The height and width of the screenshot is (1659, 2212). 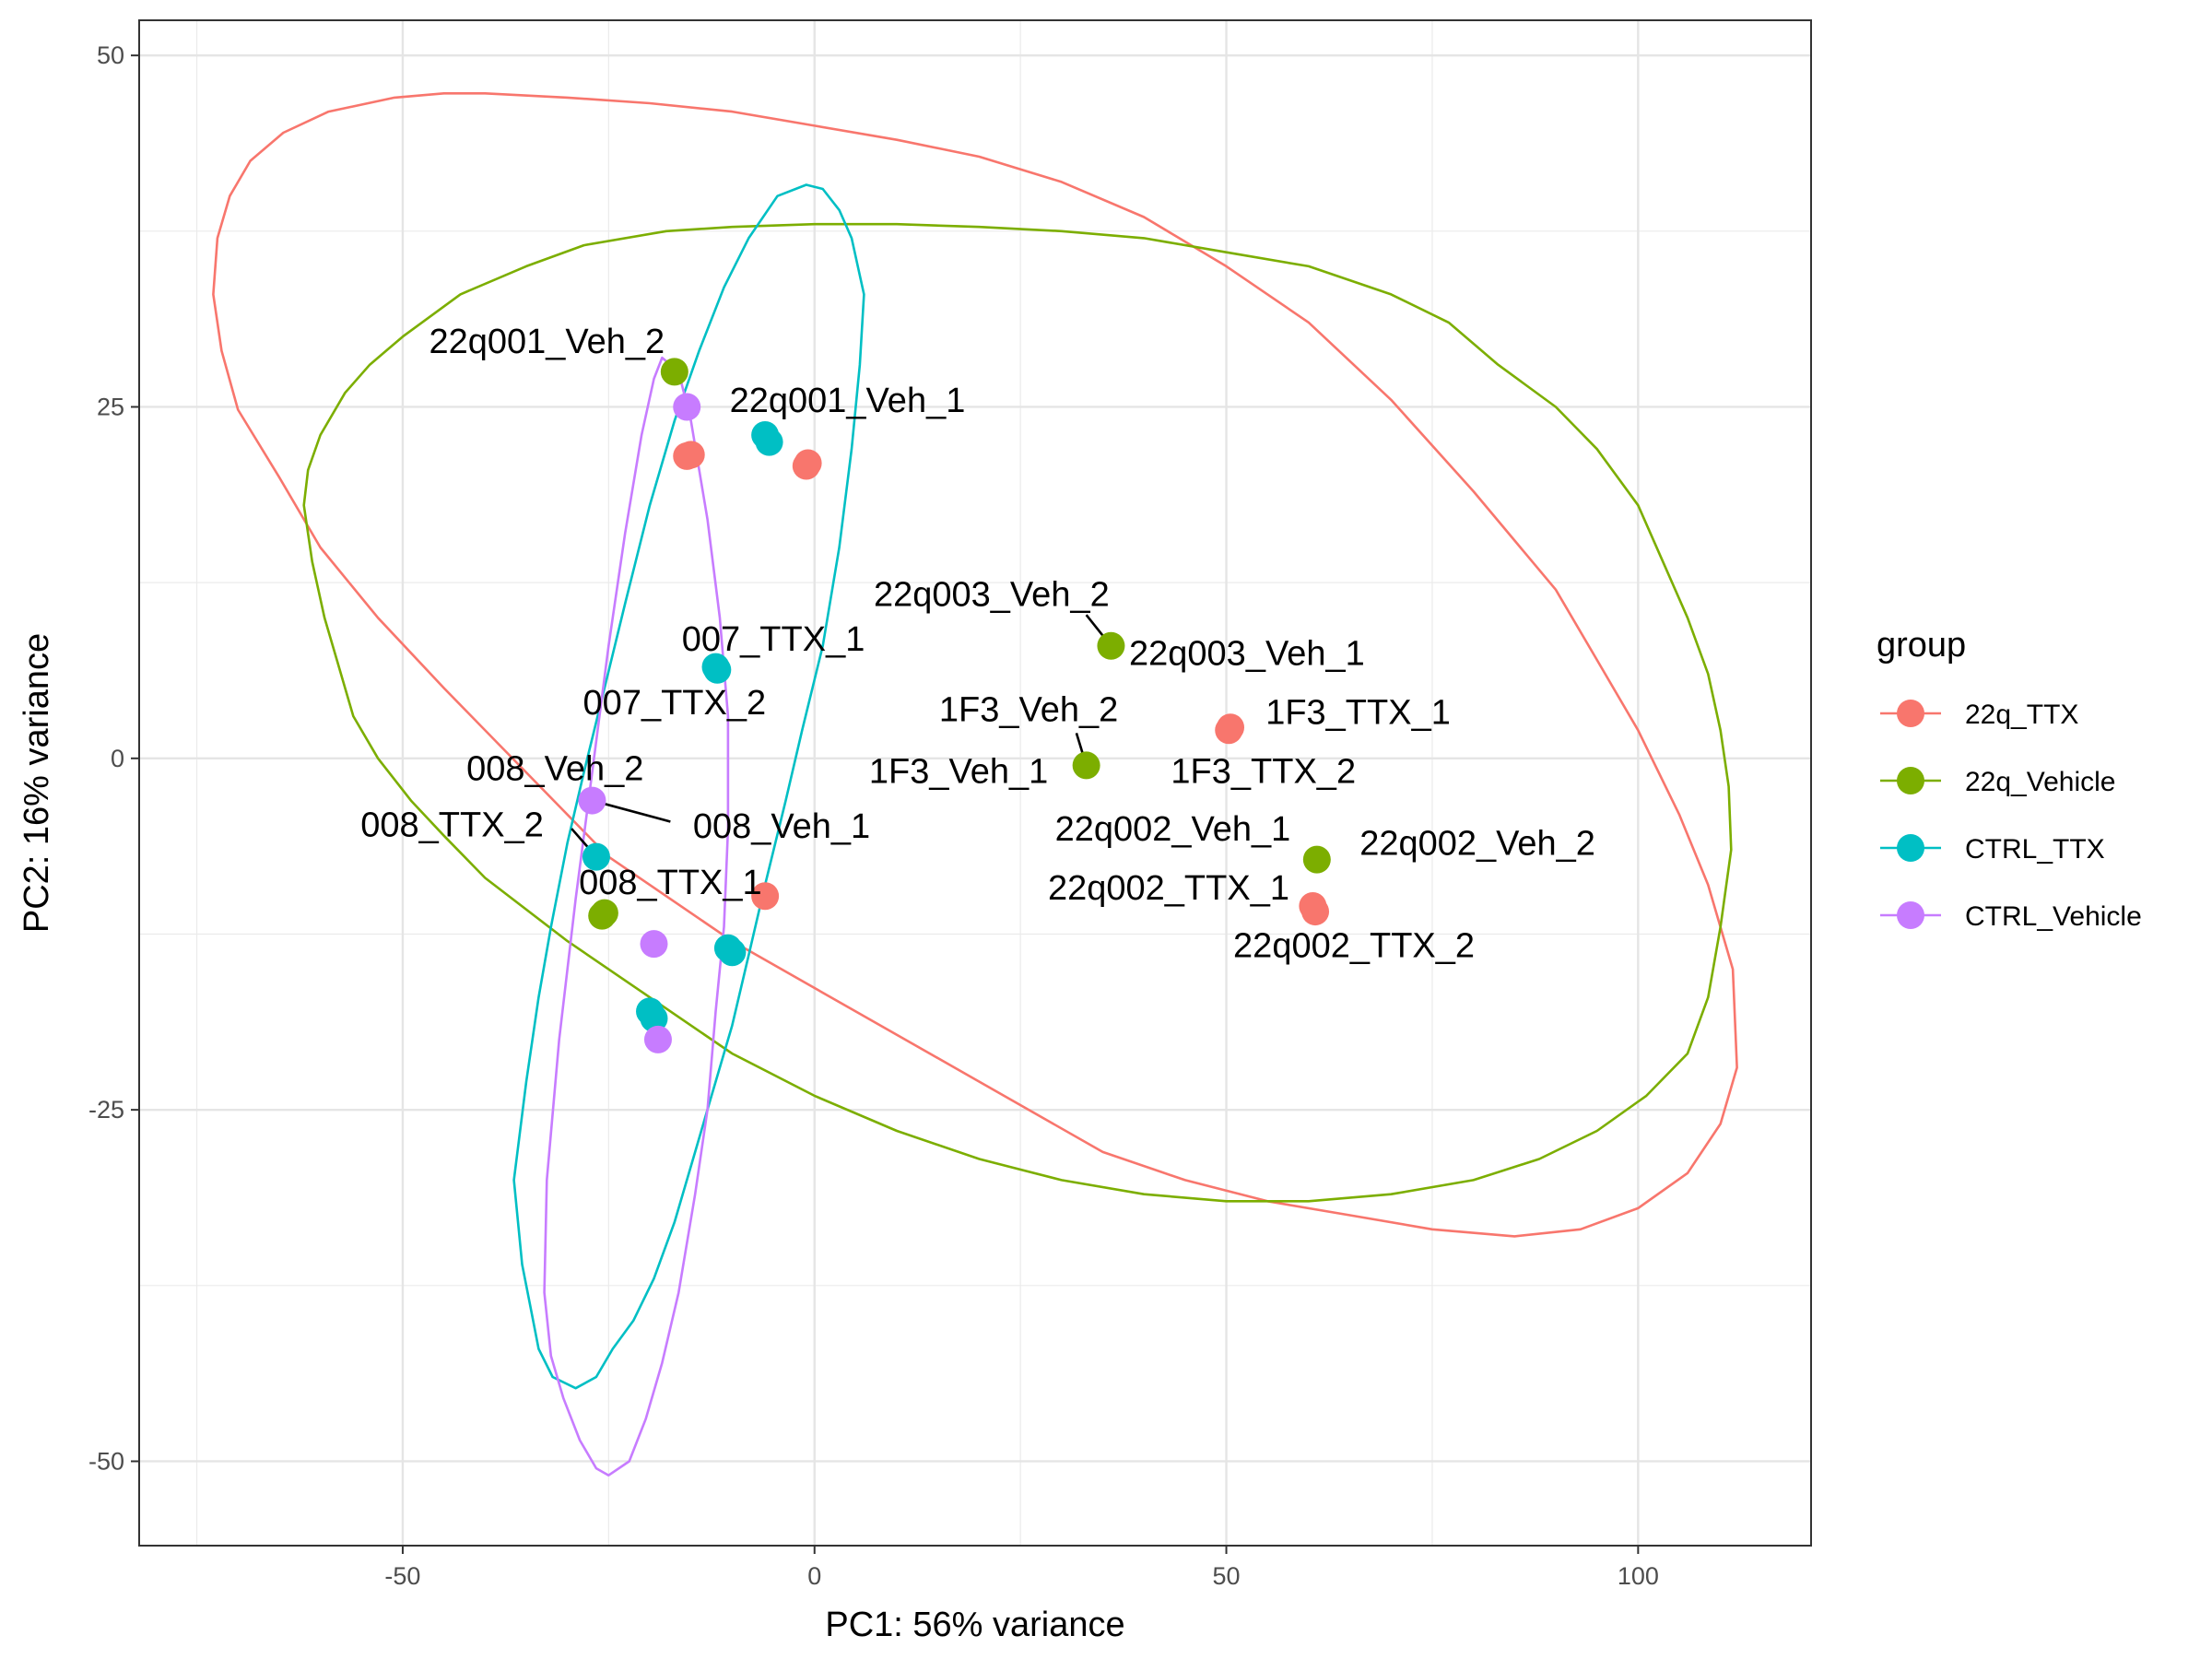 What do you see at coordinates (2021, 715) in the screenshot?
I see `legend-label: 22q_TTX` at bounding box center [2021, 715].